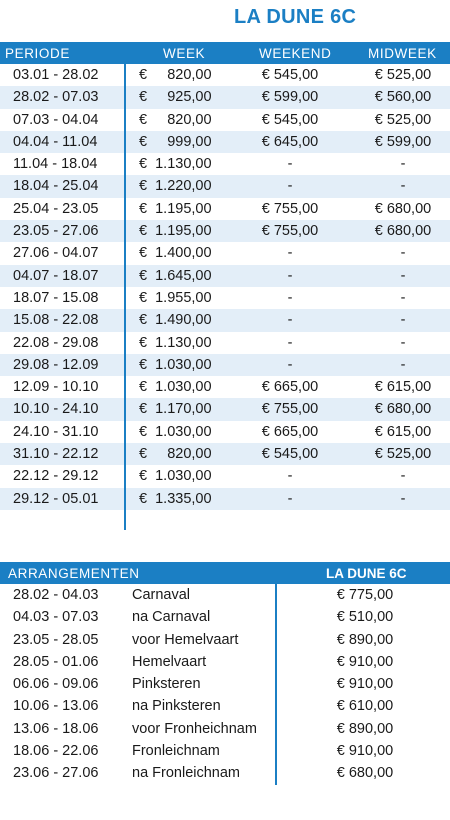 Image resolution: width=450 pixels, height=820 pixels. Describe the element at coordinates (56, 119) in the screenshot. I see `period-cell: 07.03 - 04.04` at that location.